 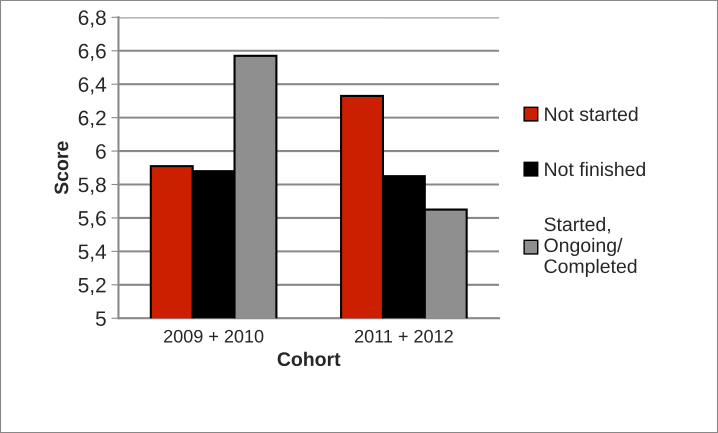 What do you see at coordinates (92, 119) in the screenshot?
I see `y-tick-label: 6,2` at bounding box center [92, 119].